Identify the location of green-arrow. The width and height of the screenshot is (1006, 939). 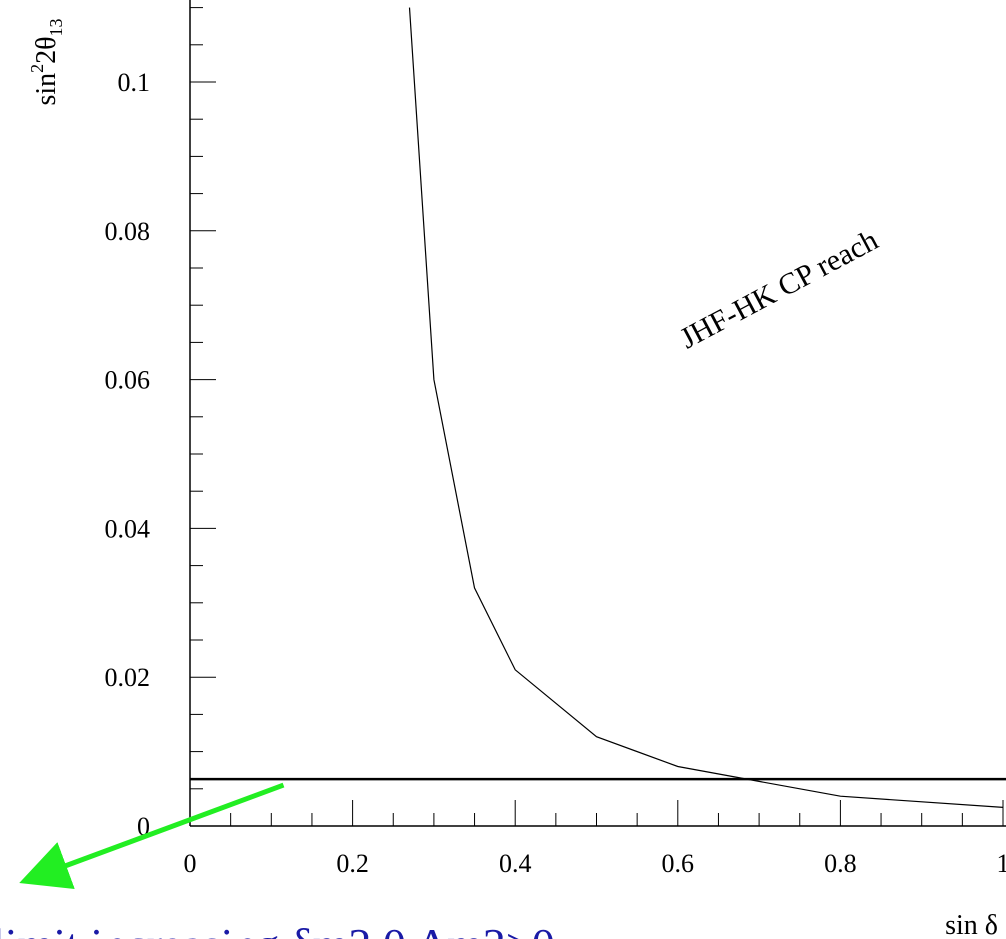
(152, 836).